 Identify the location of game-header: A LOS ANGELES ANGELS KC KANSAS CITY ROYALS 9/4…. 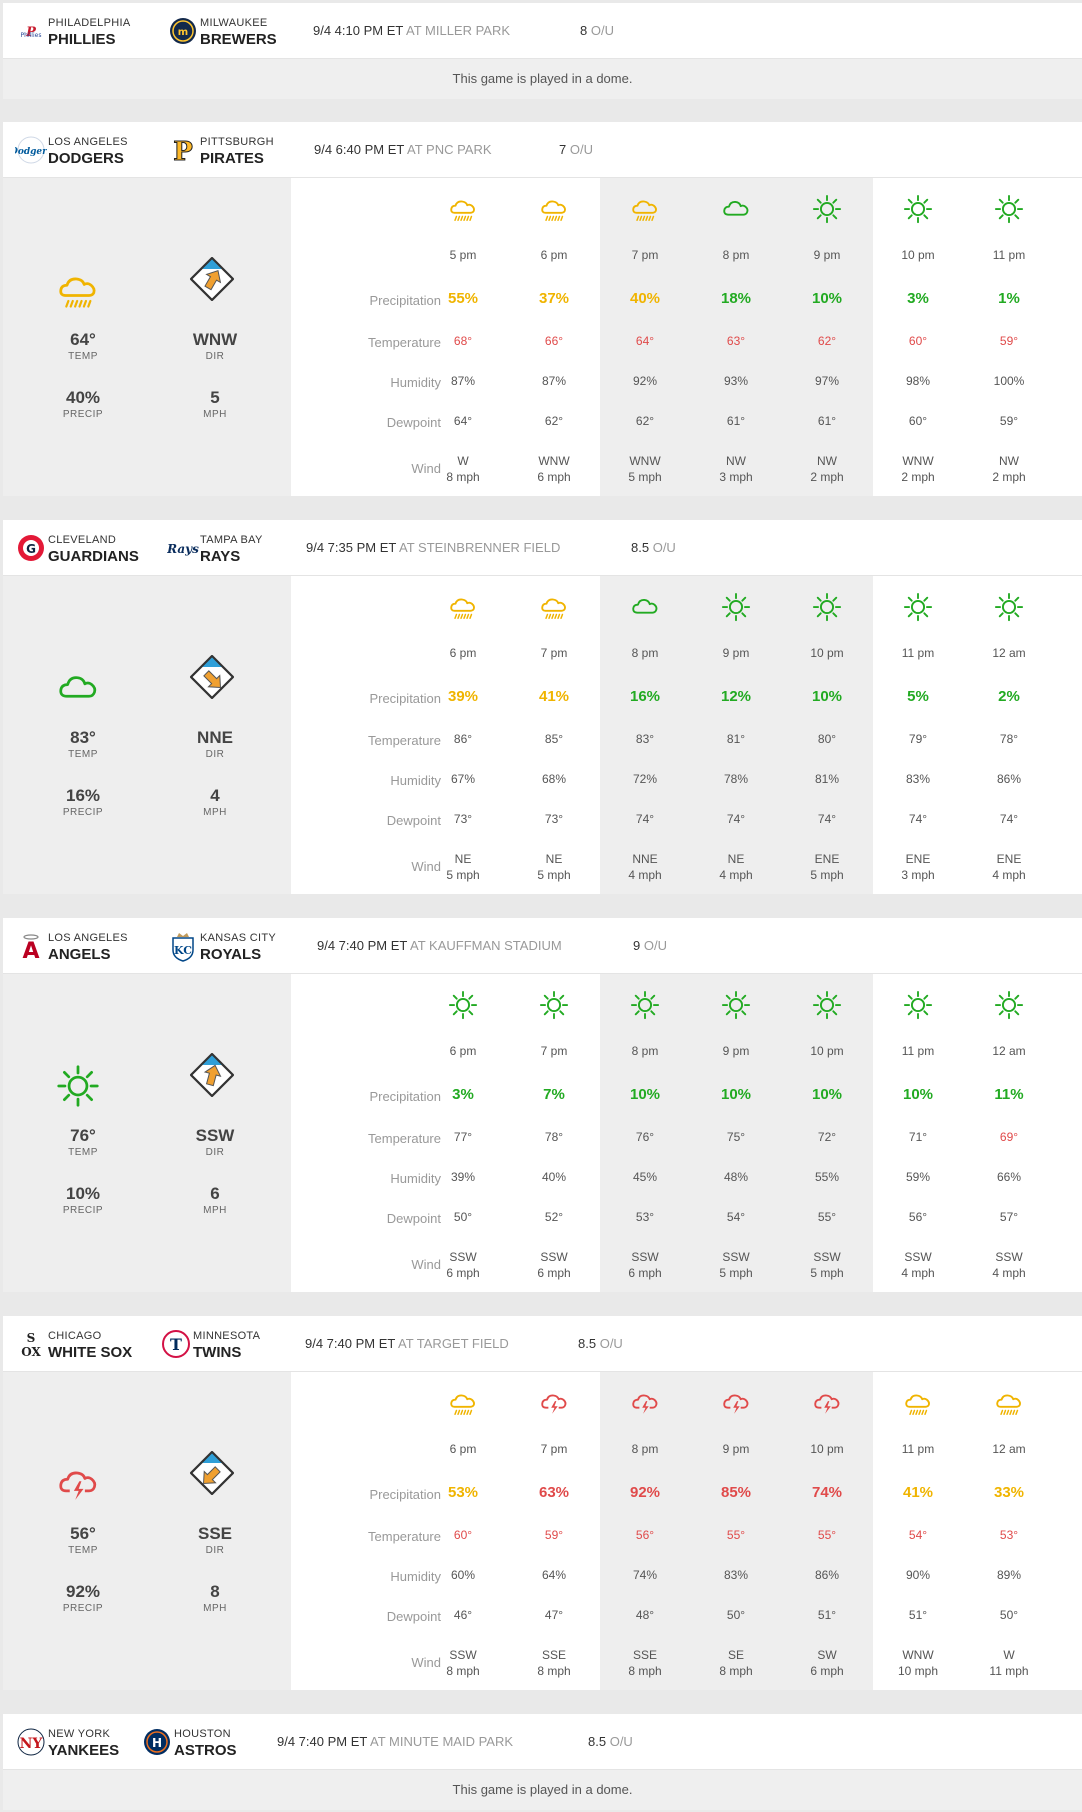
(542, 946).